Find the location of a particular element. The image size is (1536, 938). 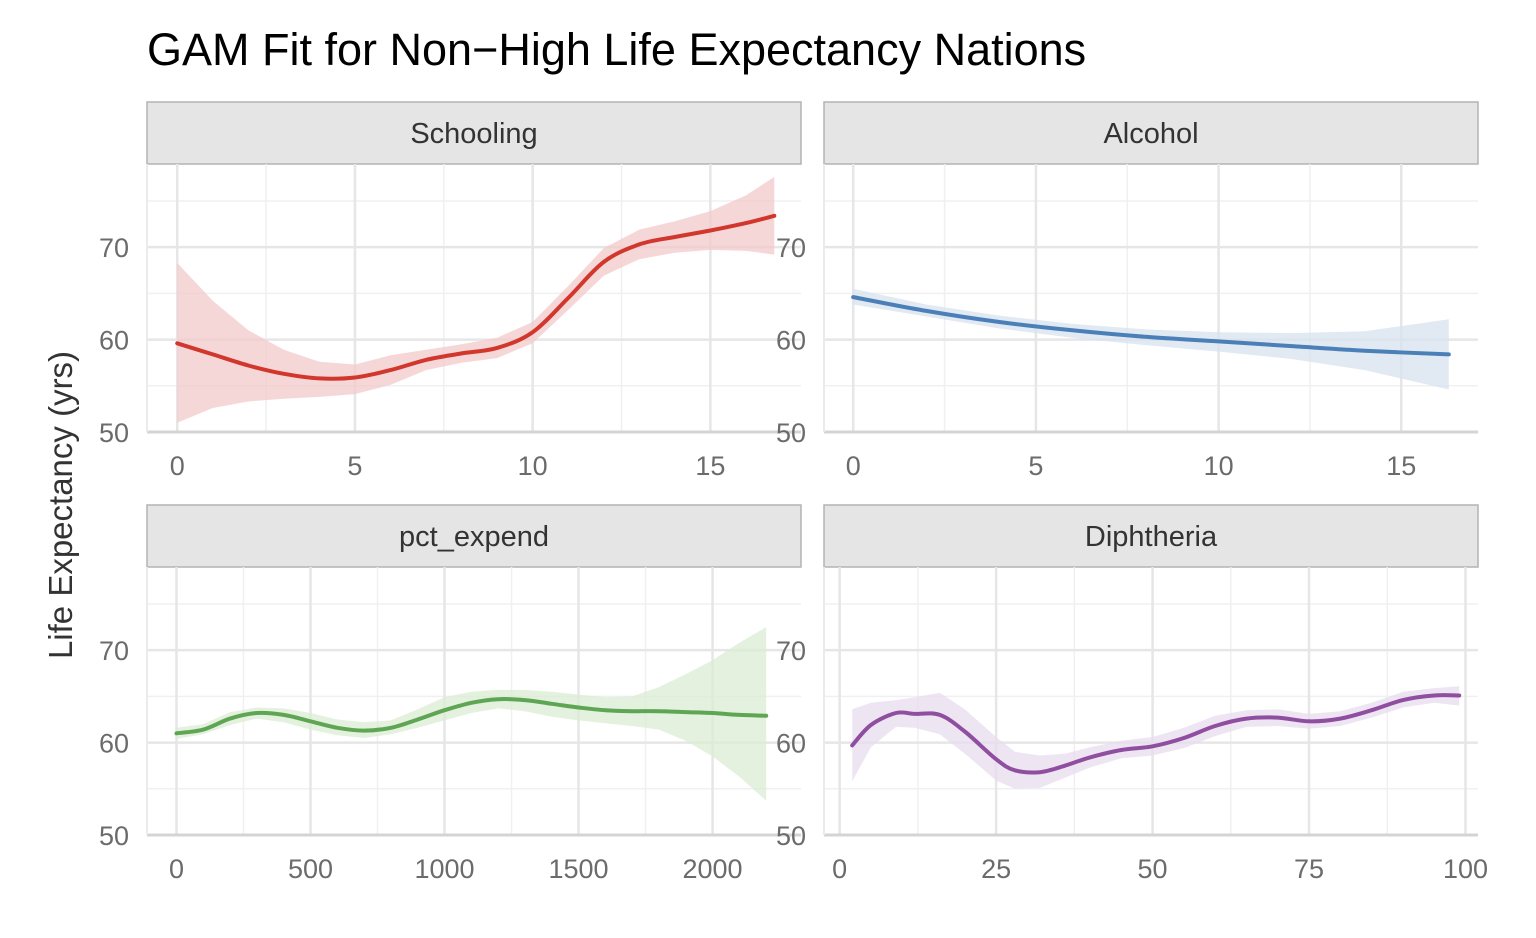

strip-label: Alcohol is located at coordinates (1150, 134).